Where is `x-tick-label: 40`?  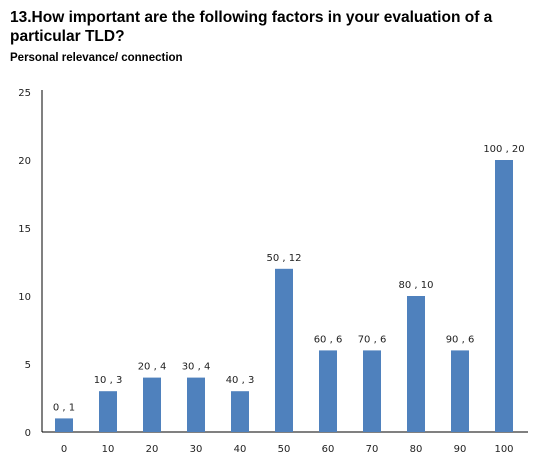
x-tick-label: 40 is located at coordinates (240, 449).